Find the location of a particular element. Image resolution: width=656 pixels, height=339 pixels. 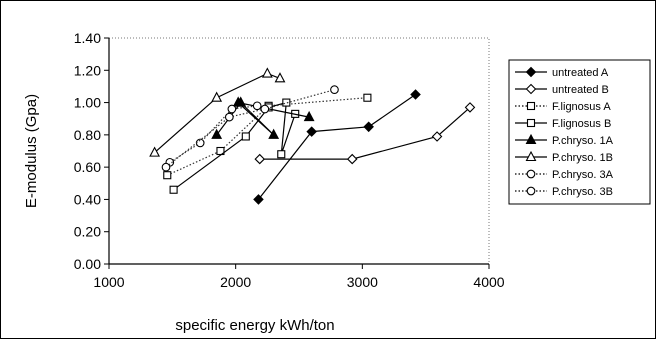

legend-item: untreated A is located at coordinates (562, 72).